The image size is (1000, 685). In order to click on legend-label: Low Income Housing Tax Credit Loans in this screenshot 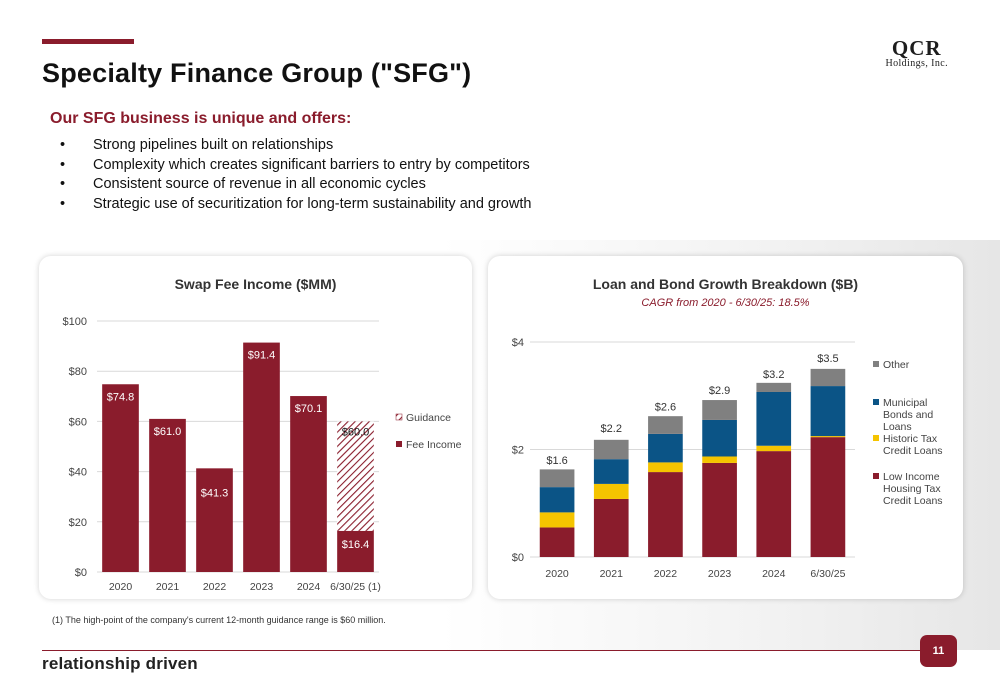, I will do `click(913, 489)`.